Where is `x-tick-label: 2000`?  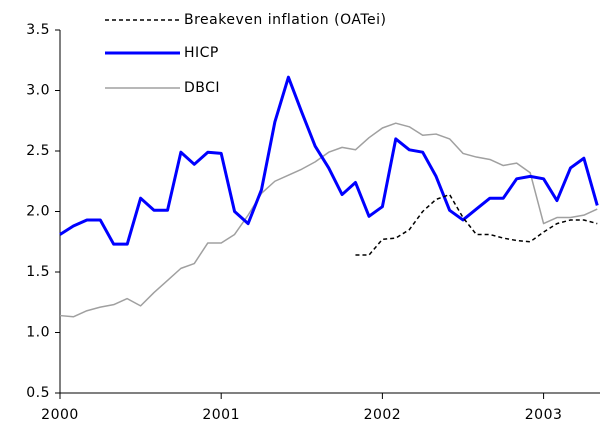
x-tick-label: 2000 is located at coordinates (60, 415).